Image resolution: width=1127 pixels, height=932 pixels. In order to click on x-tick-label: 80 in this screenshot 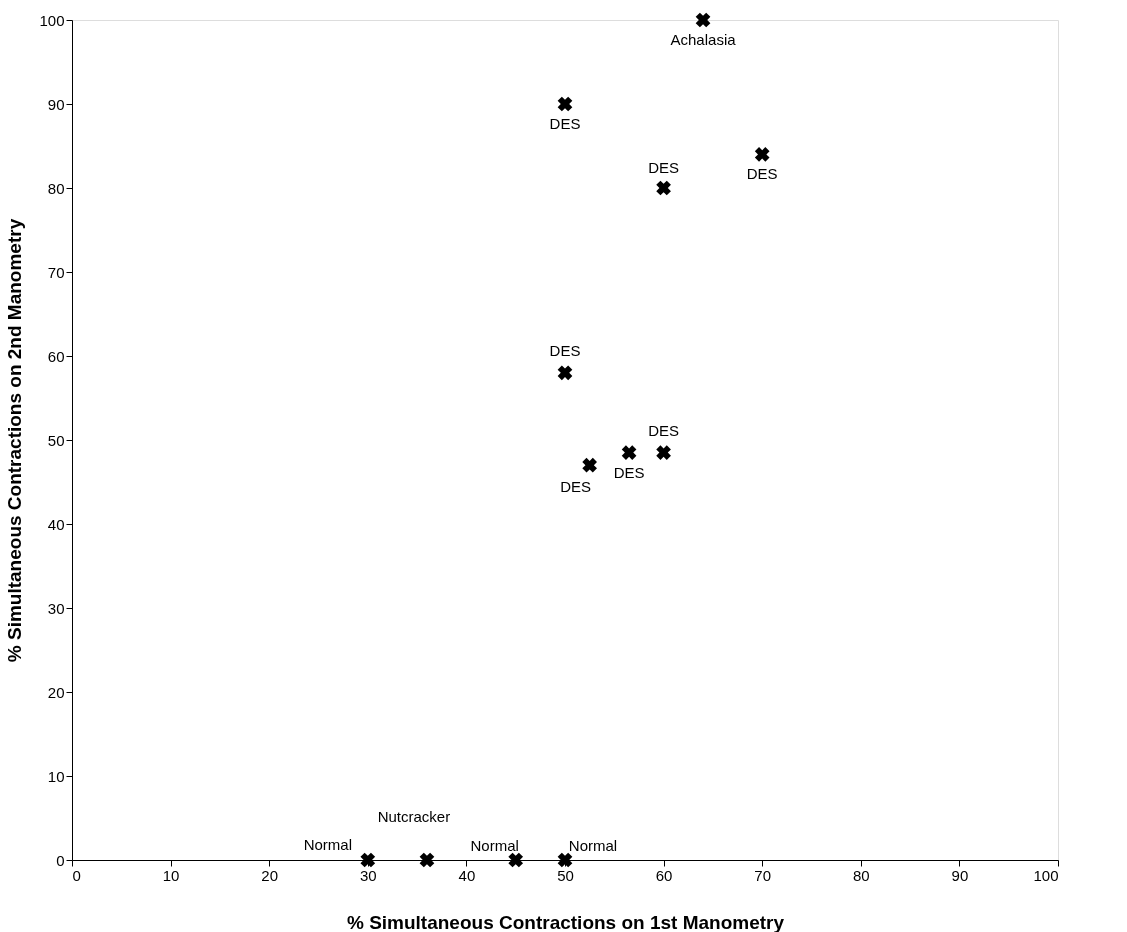, I will do `click(861, 875)`.